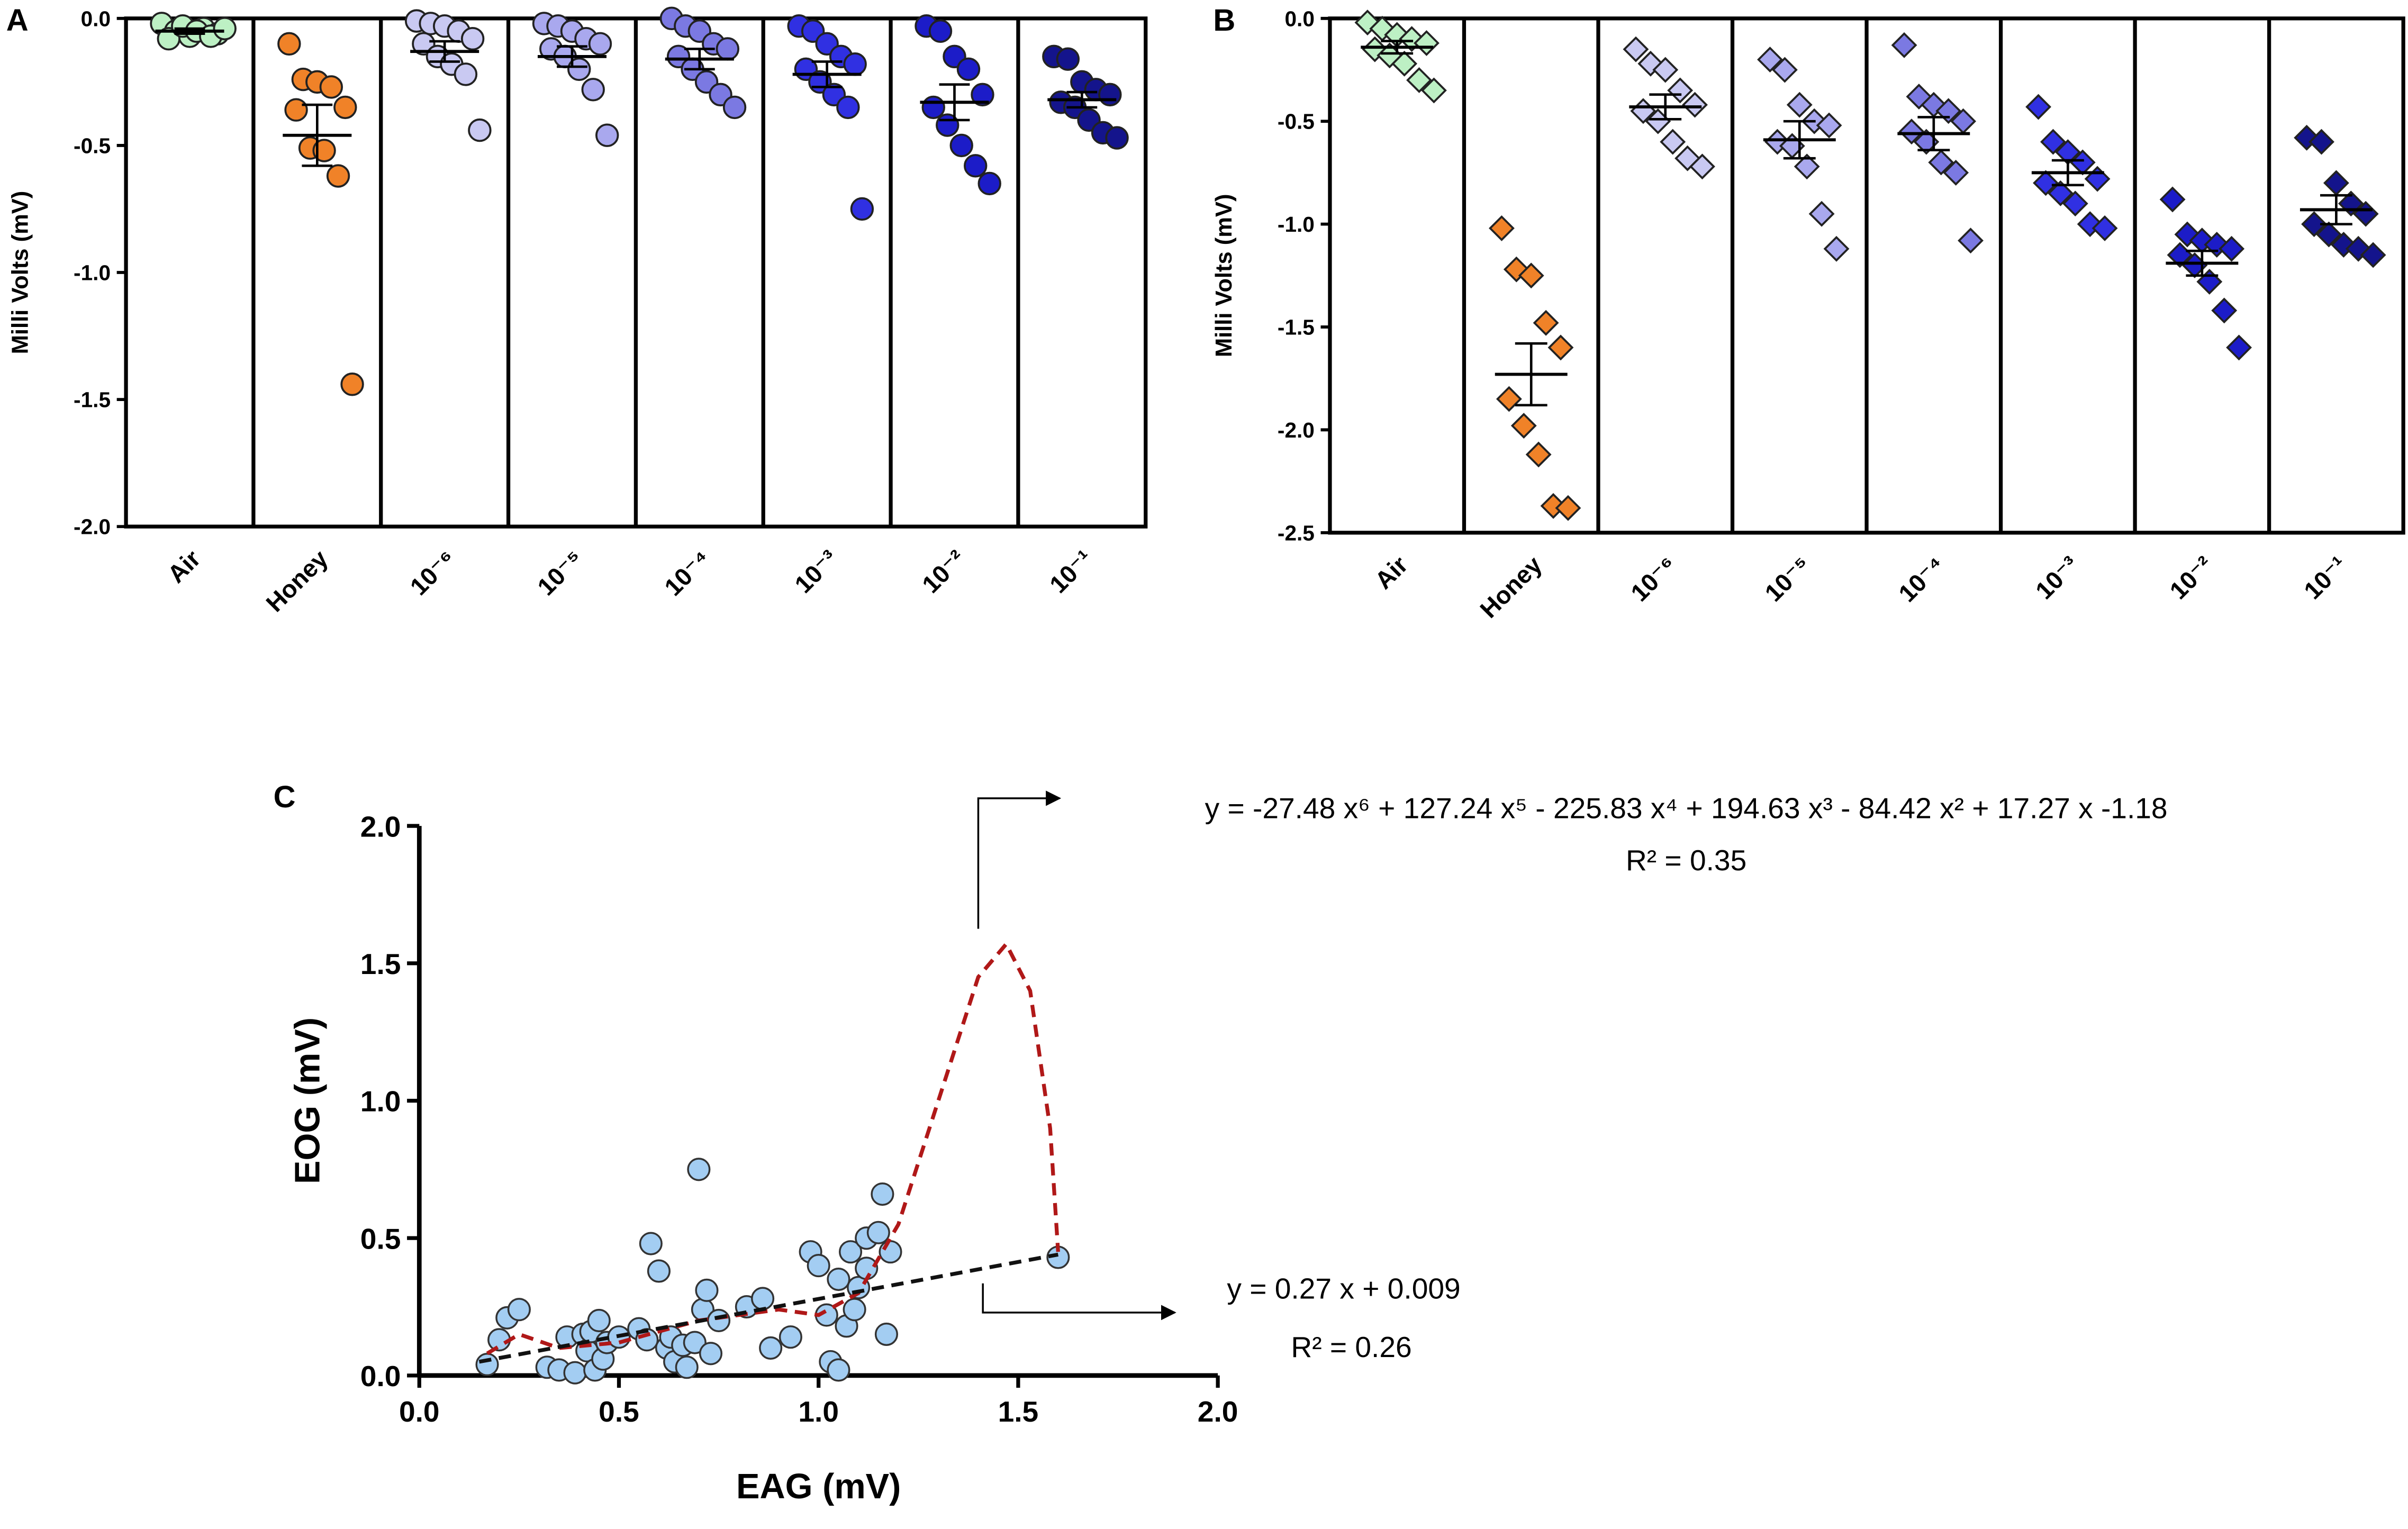 The height and width of the screenshot is (1529, 2408). Describe the element at coordinates (420, 1411) in the screenshot. I see `x-tick-label: 0.0` at that location.